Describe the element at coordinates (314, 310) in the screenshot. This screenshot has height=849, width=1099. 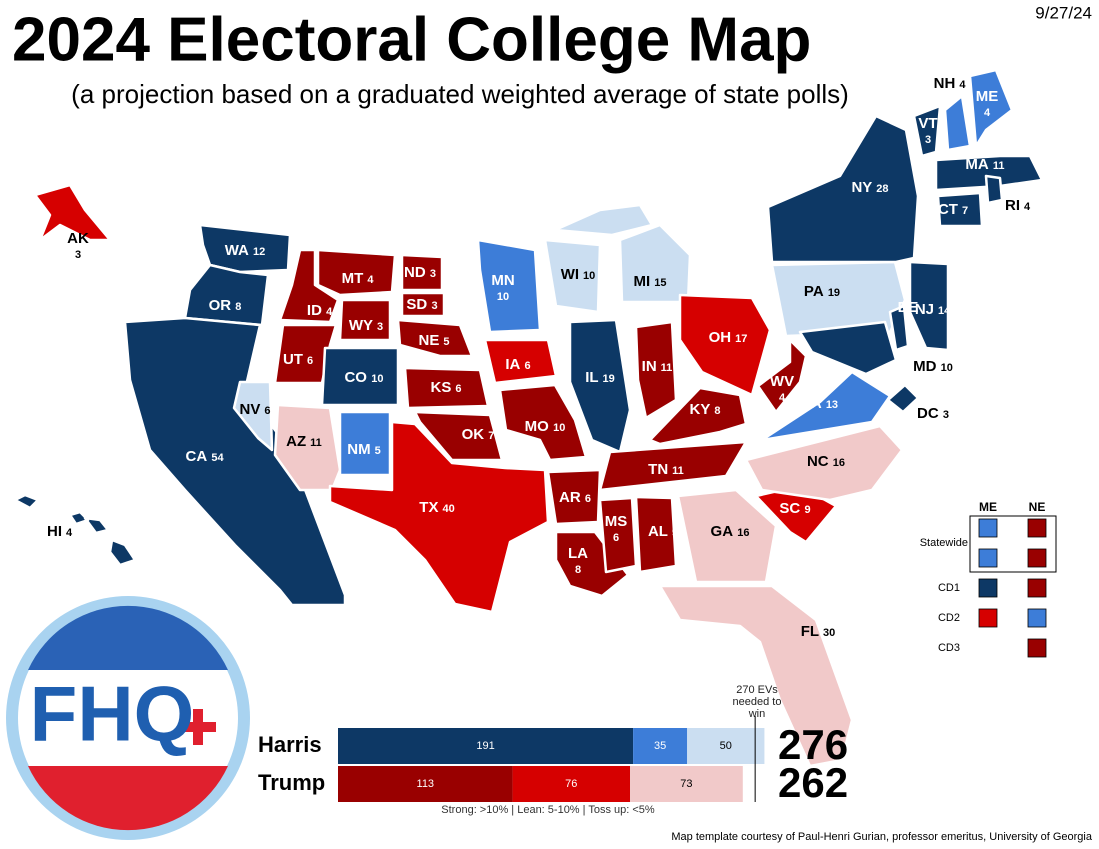
I see `state-label: ID` at that location.